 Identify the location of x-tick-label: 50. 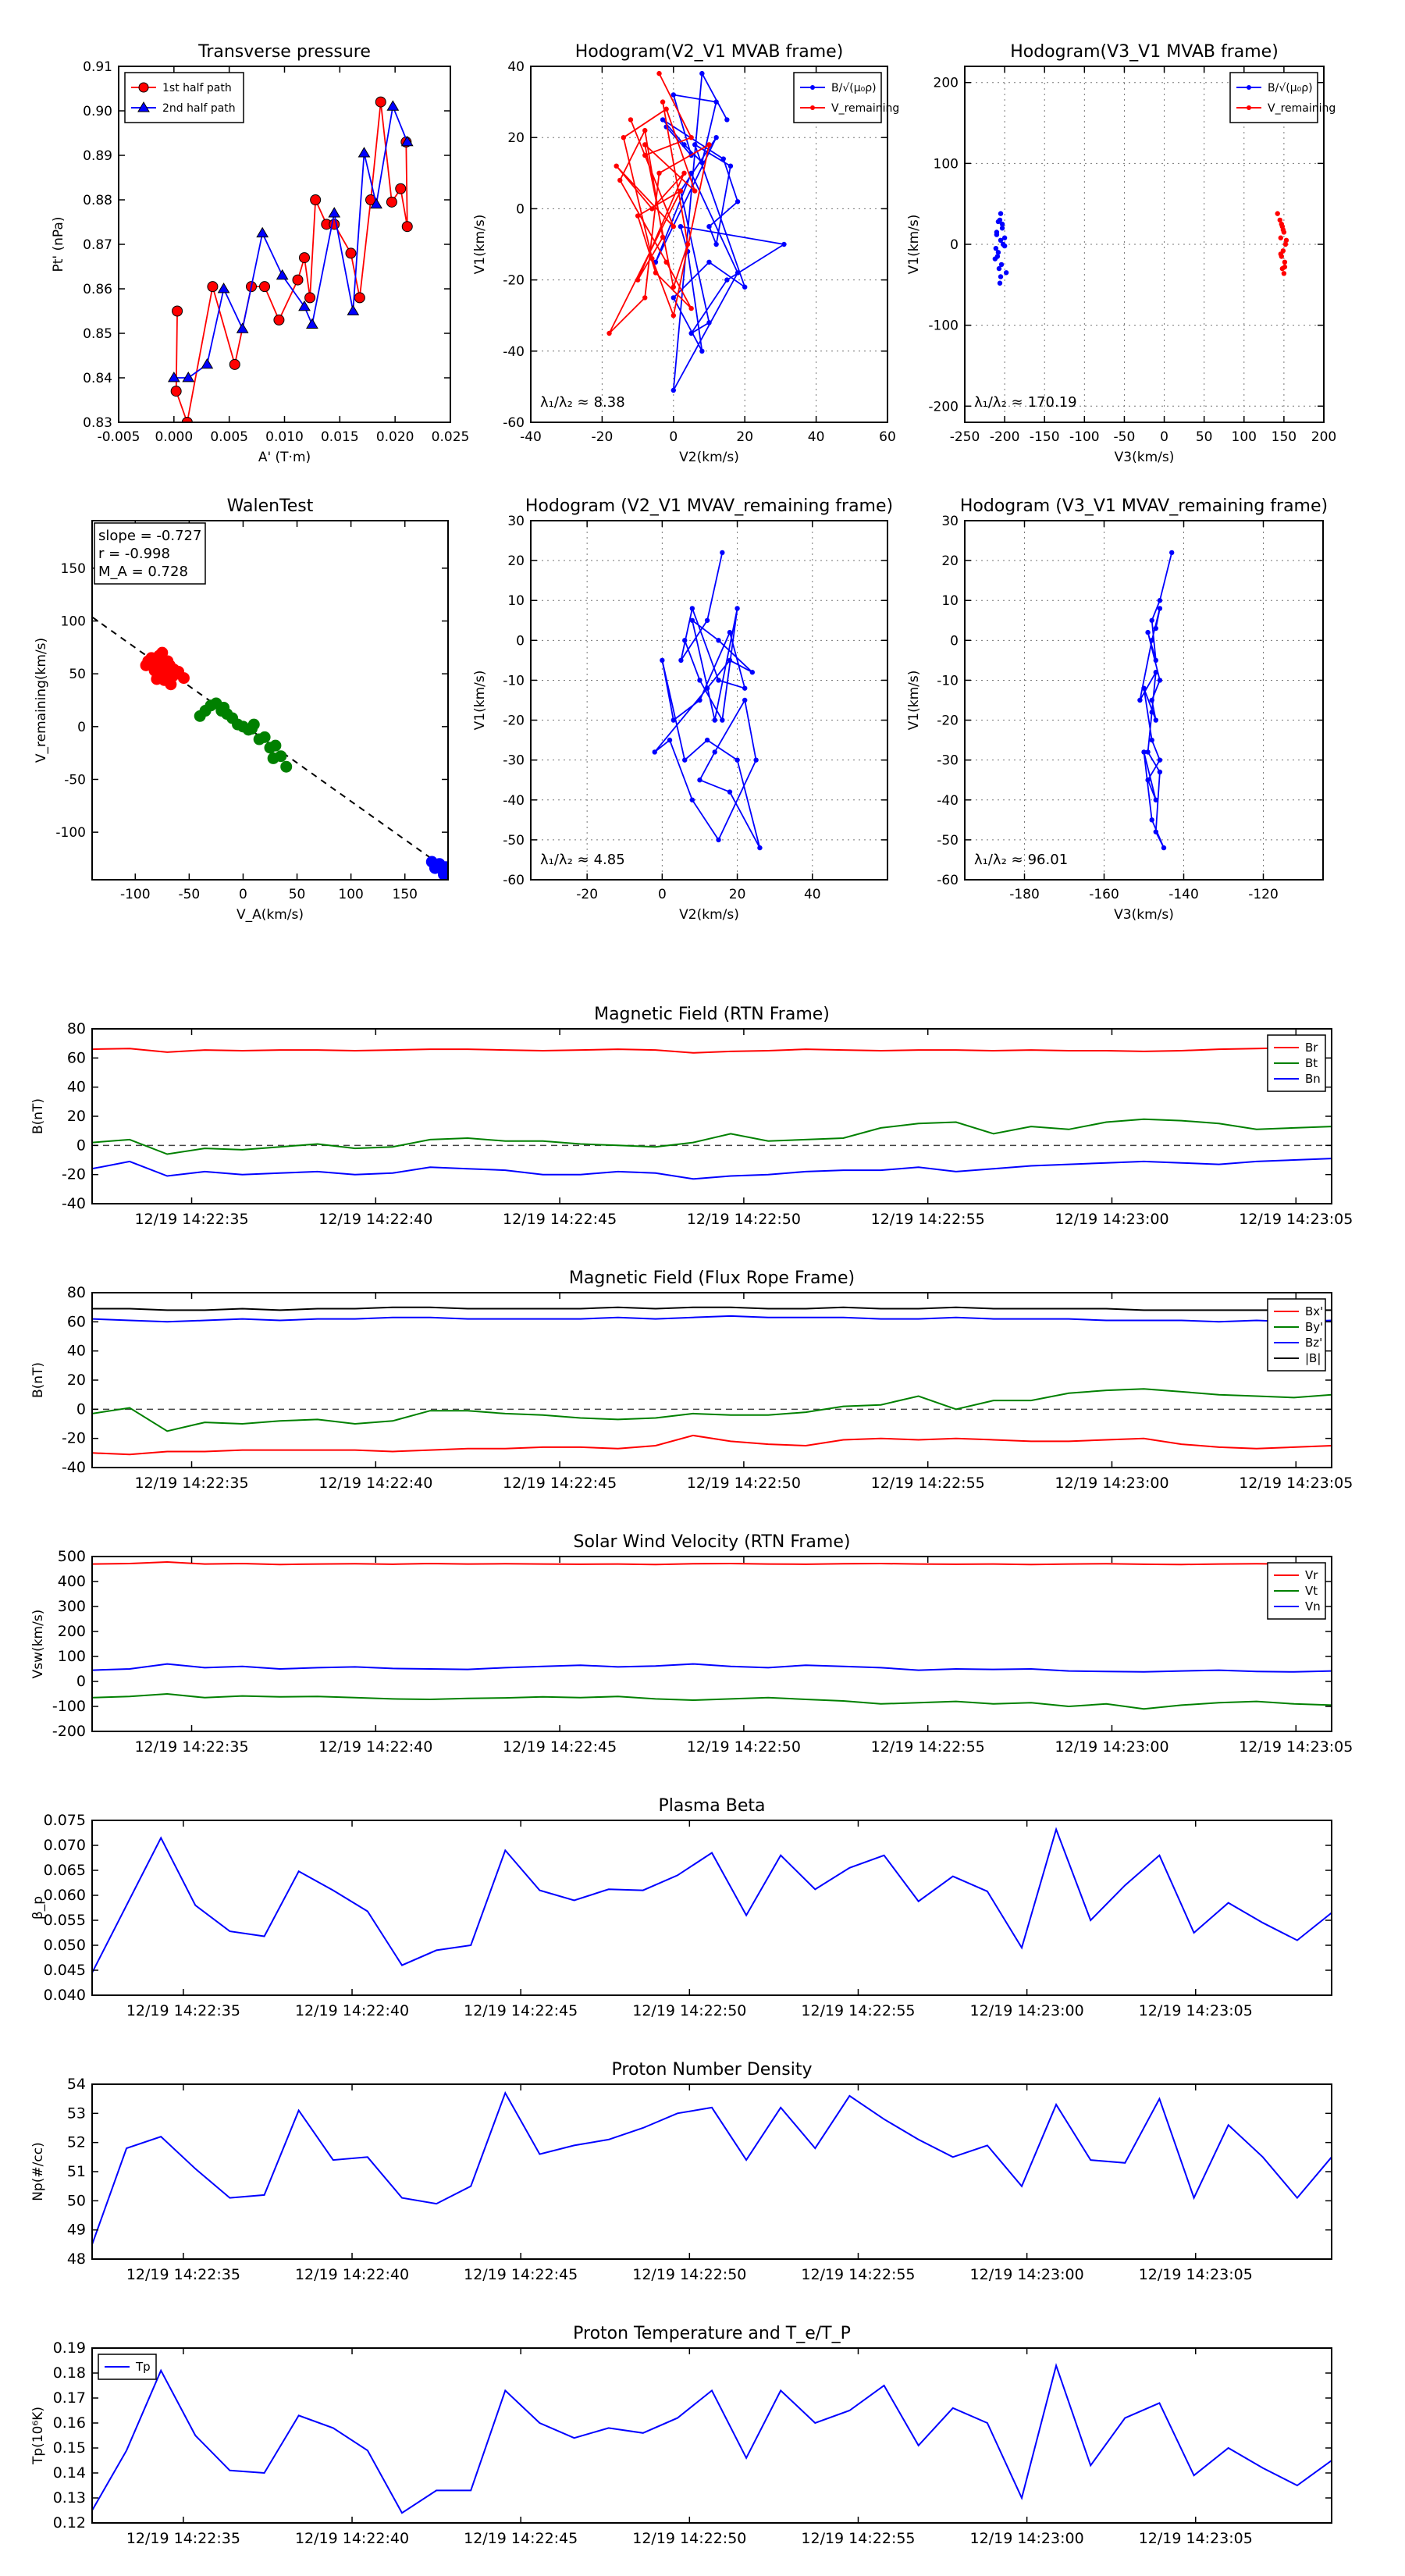
(1205, 437).